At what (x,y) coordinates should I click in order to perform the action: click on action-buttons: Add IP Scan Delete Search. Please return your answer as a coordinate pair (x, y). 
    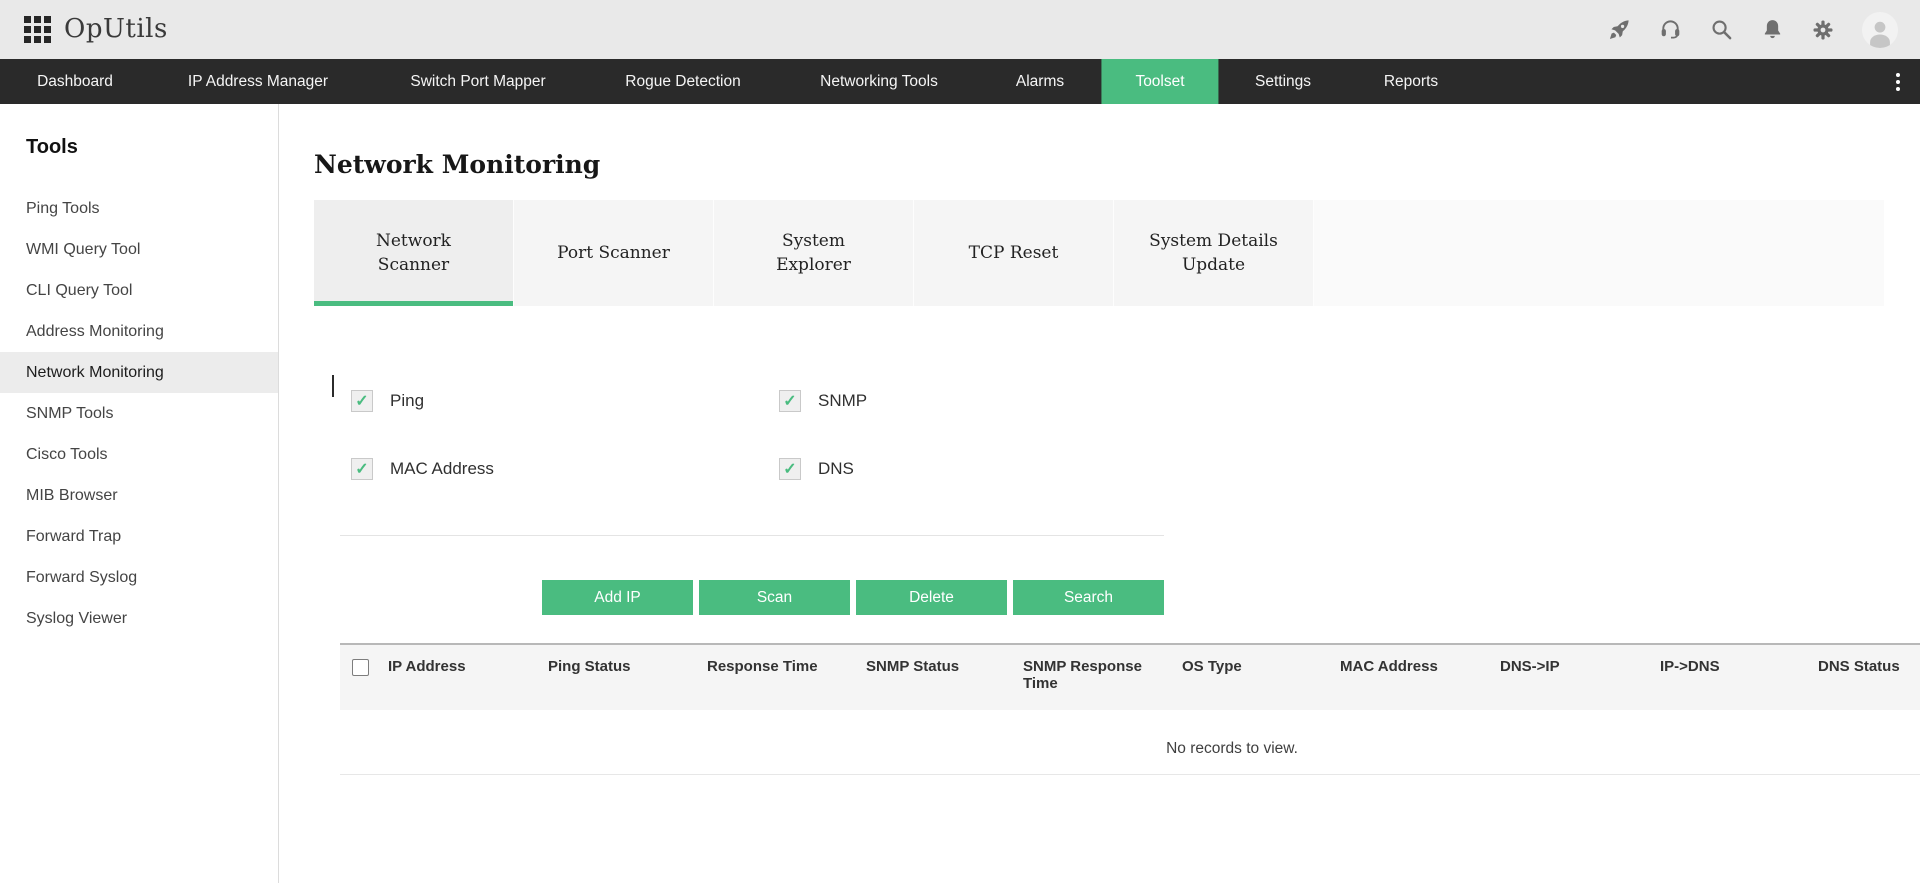
    Looking at the image, I should click on (853, 597).